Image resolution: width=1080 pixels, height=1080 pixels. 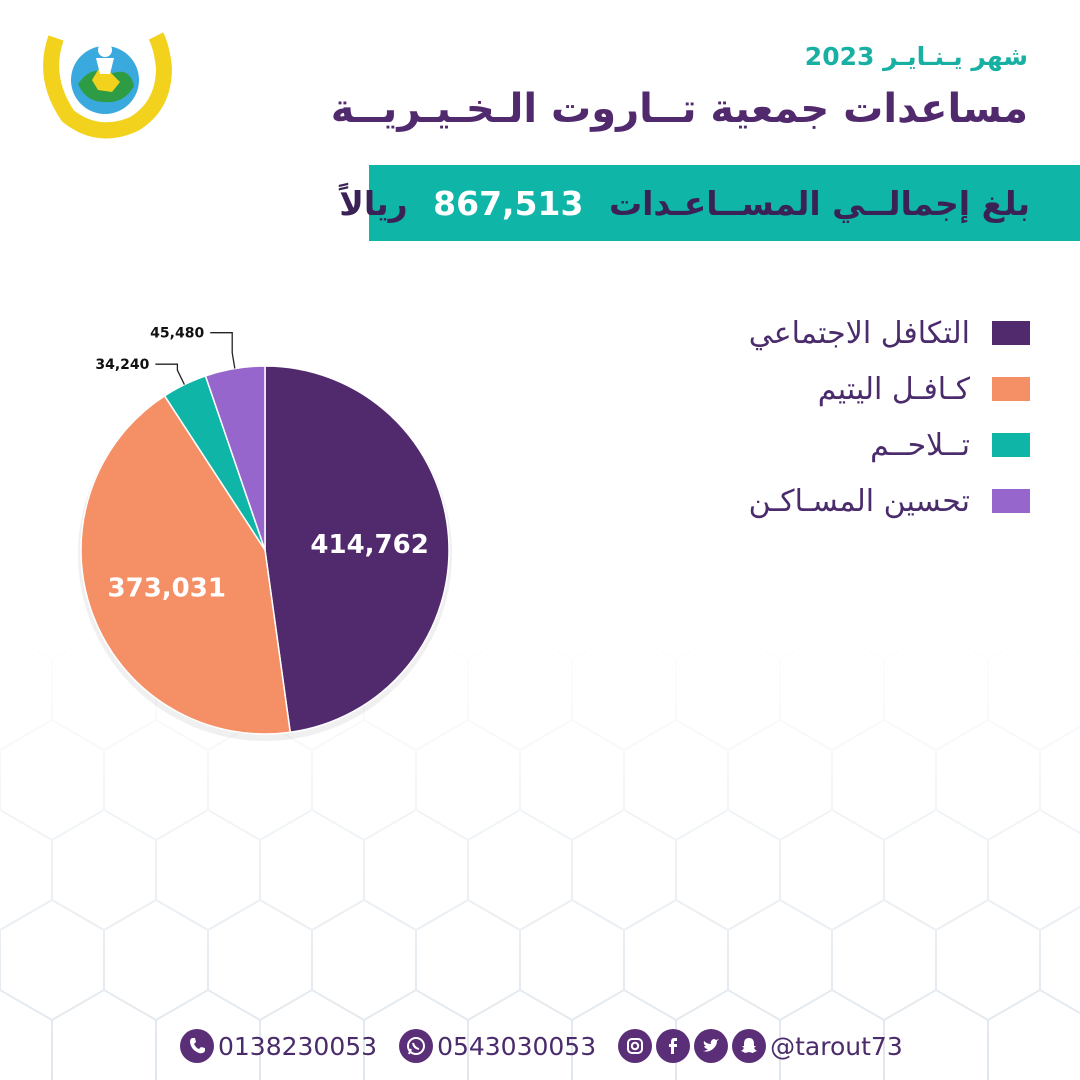 What do you see at coordinates (416, 1046) in the screenshot?
I see `whatsapp-icon` at bounding box center [416, 1046].